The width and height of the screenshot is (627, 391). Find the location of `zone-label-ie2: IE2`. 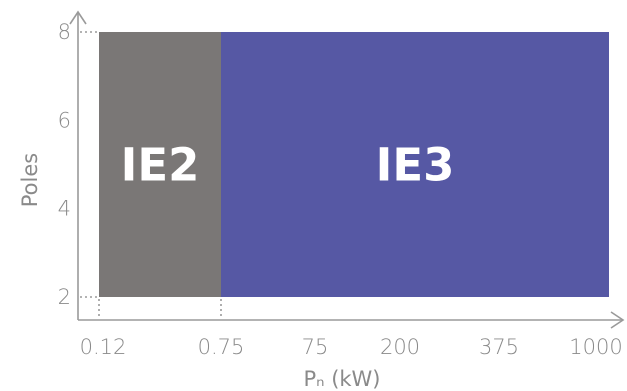

zone-label-ie2: IE2 is located at coordinates (160, 165).